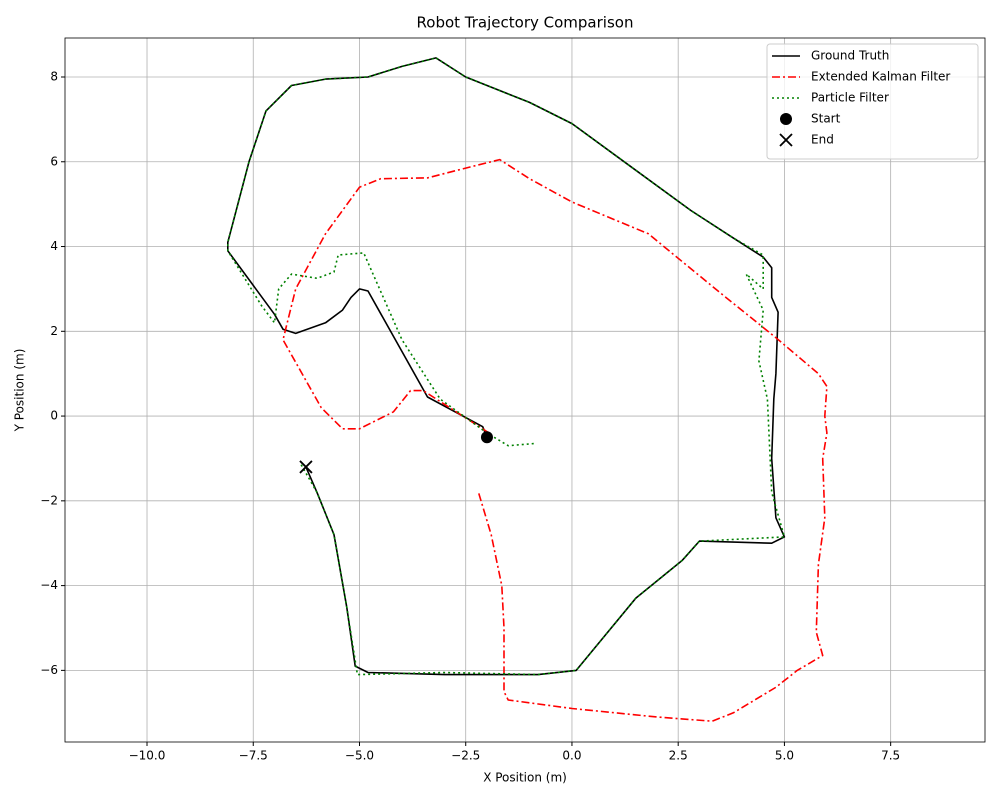 This screenshot has height=800, width=1000. Describe the element at coordinates (678, 756) in the screenshot. I see `x-tick-label: 2.5` at that location.